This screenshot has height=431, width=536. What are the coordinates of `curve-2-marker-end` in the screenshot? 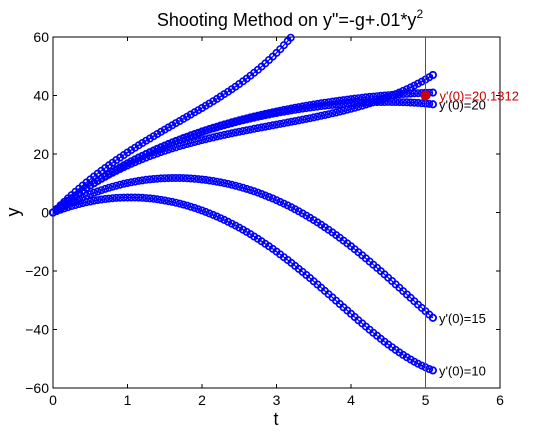 It's located at (432, 104).